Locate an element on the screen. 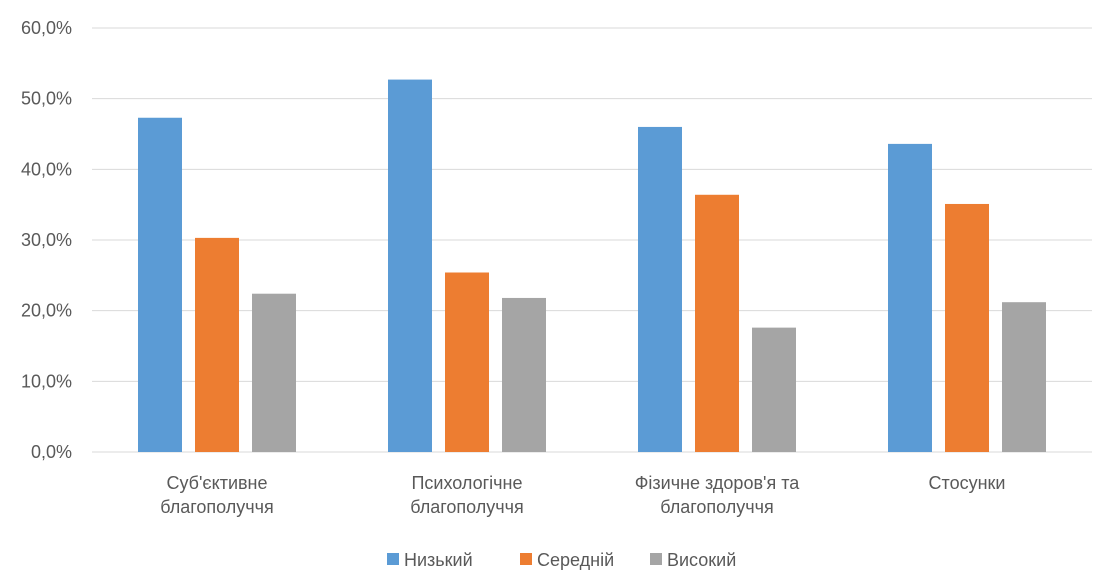 The width and height of the screenshot is (1106, 581). legend: Низький Середній Високий is located at coordinates (561, 560).